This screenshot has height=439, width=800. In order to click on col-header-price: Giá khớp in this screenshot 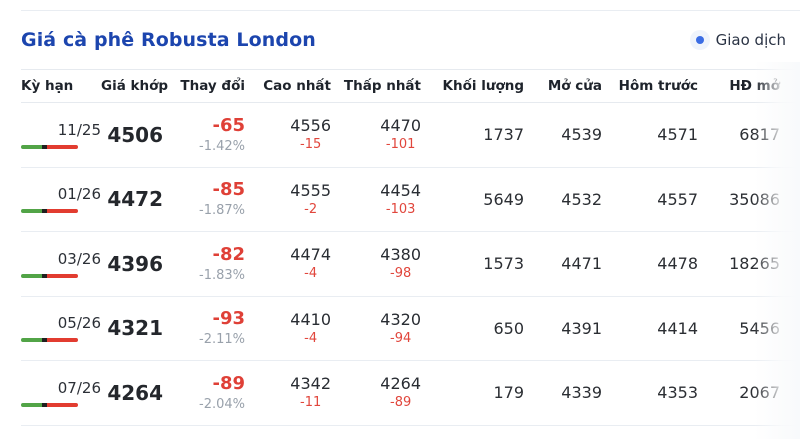, I will do `click(135, 86)`.